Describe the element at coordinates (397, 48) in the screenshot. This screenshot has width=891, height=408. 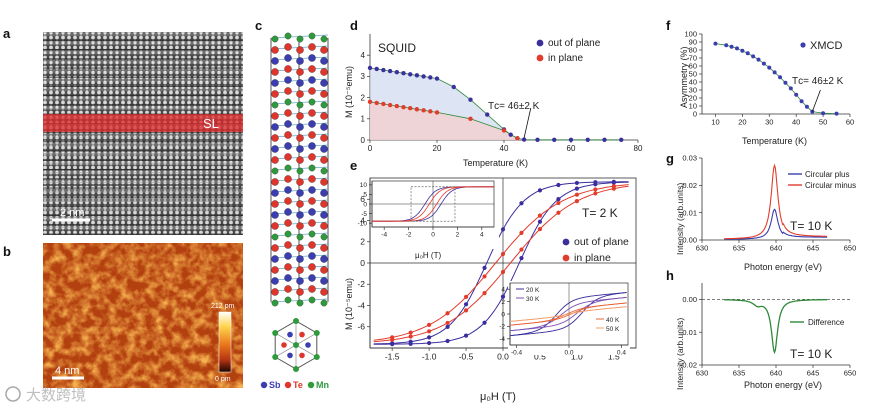
I see `chart-d-title: SQUID` at that location.